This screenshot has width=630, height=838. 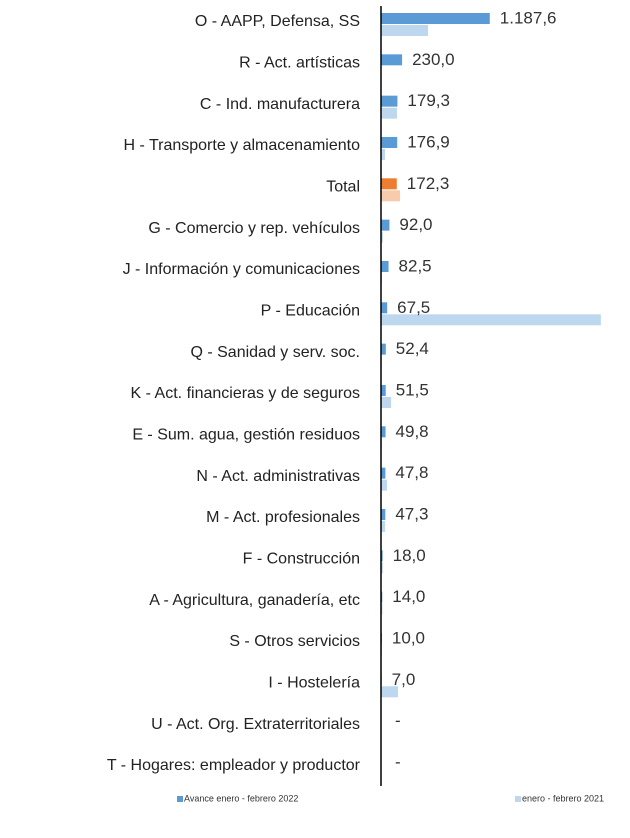 What do you see at coordinates (433, 59) in the screenshot?
I see `value-label: 230,0` at bounding box center [433, 59].